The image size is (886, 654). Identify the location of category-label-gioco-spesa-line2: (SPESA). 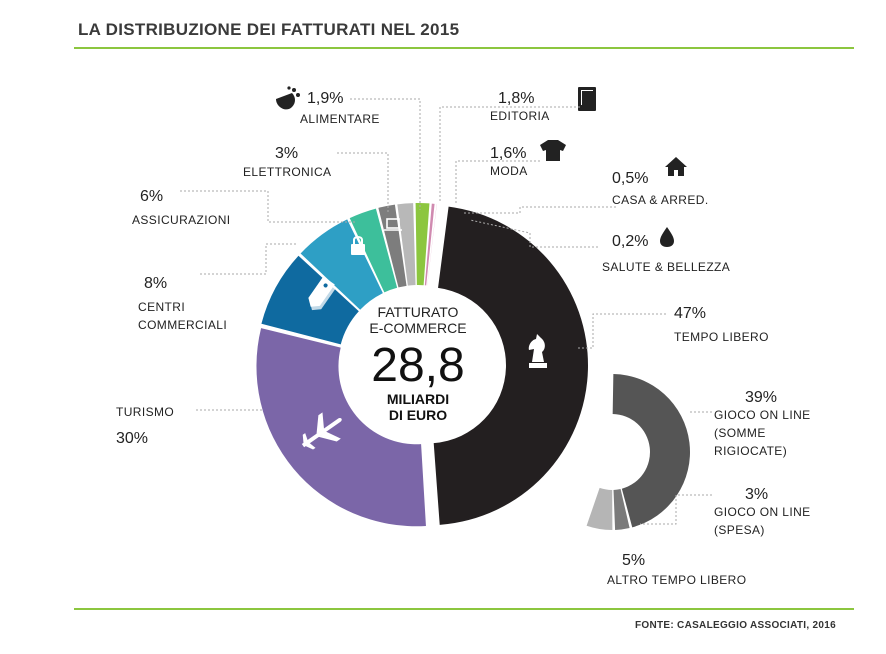
(739, 530).